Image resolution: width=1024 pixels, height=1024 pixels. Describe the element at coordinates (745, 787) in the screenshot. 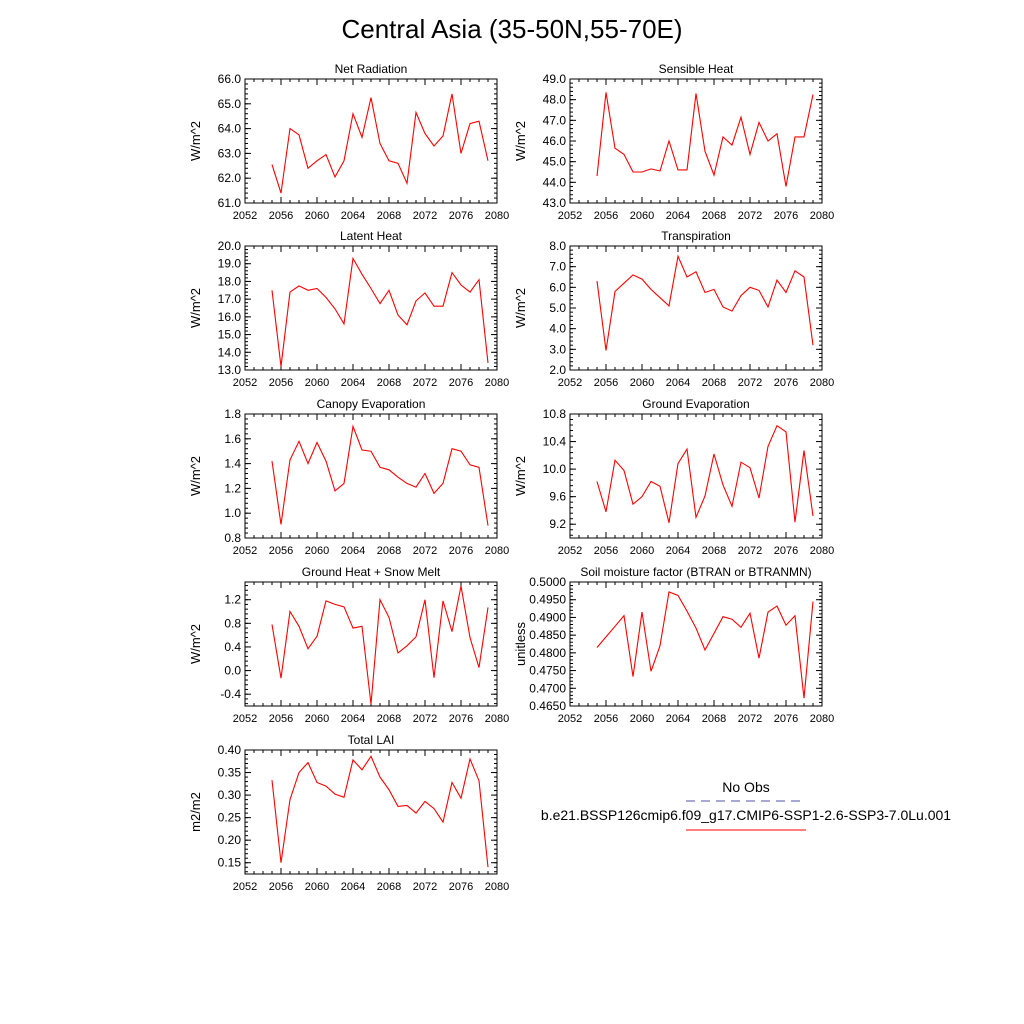

I see `legend-obs-label: No Obs` at that location.